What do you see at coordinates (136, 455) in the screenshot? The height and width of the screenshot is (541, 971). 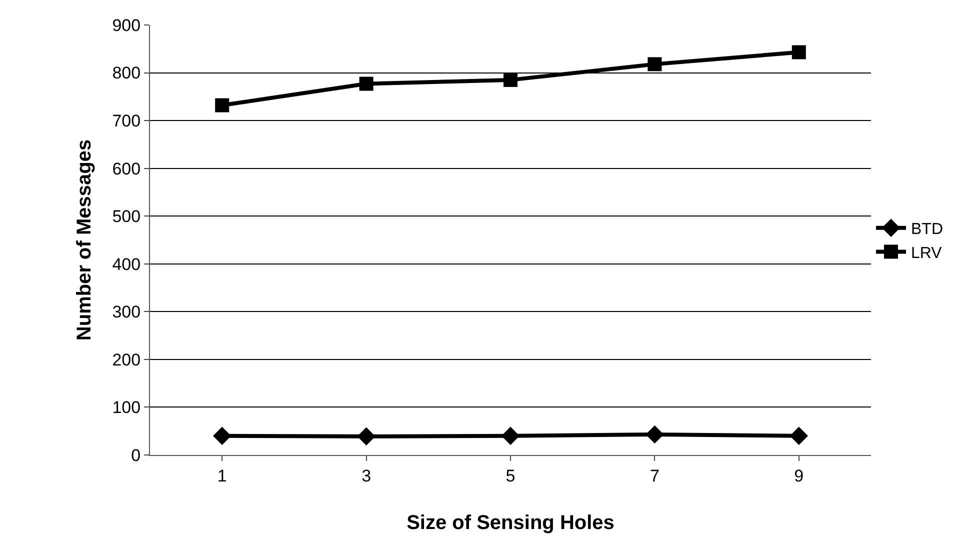 I see `y-tick-label: 0` at bounding box center [136, 455].